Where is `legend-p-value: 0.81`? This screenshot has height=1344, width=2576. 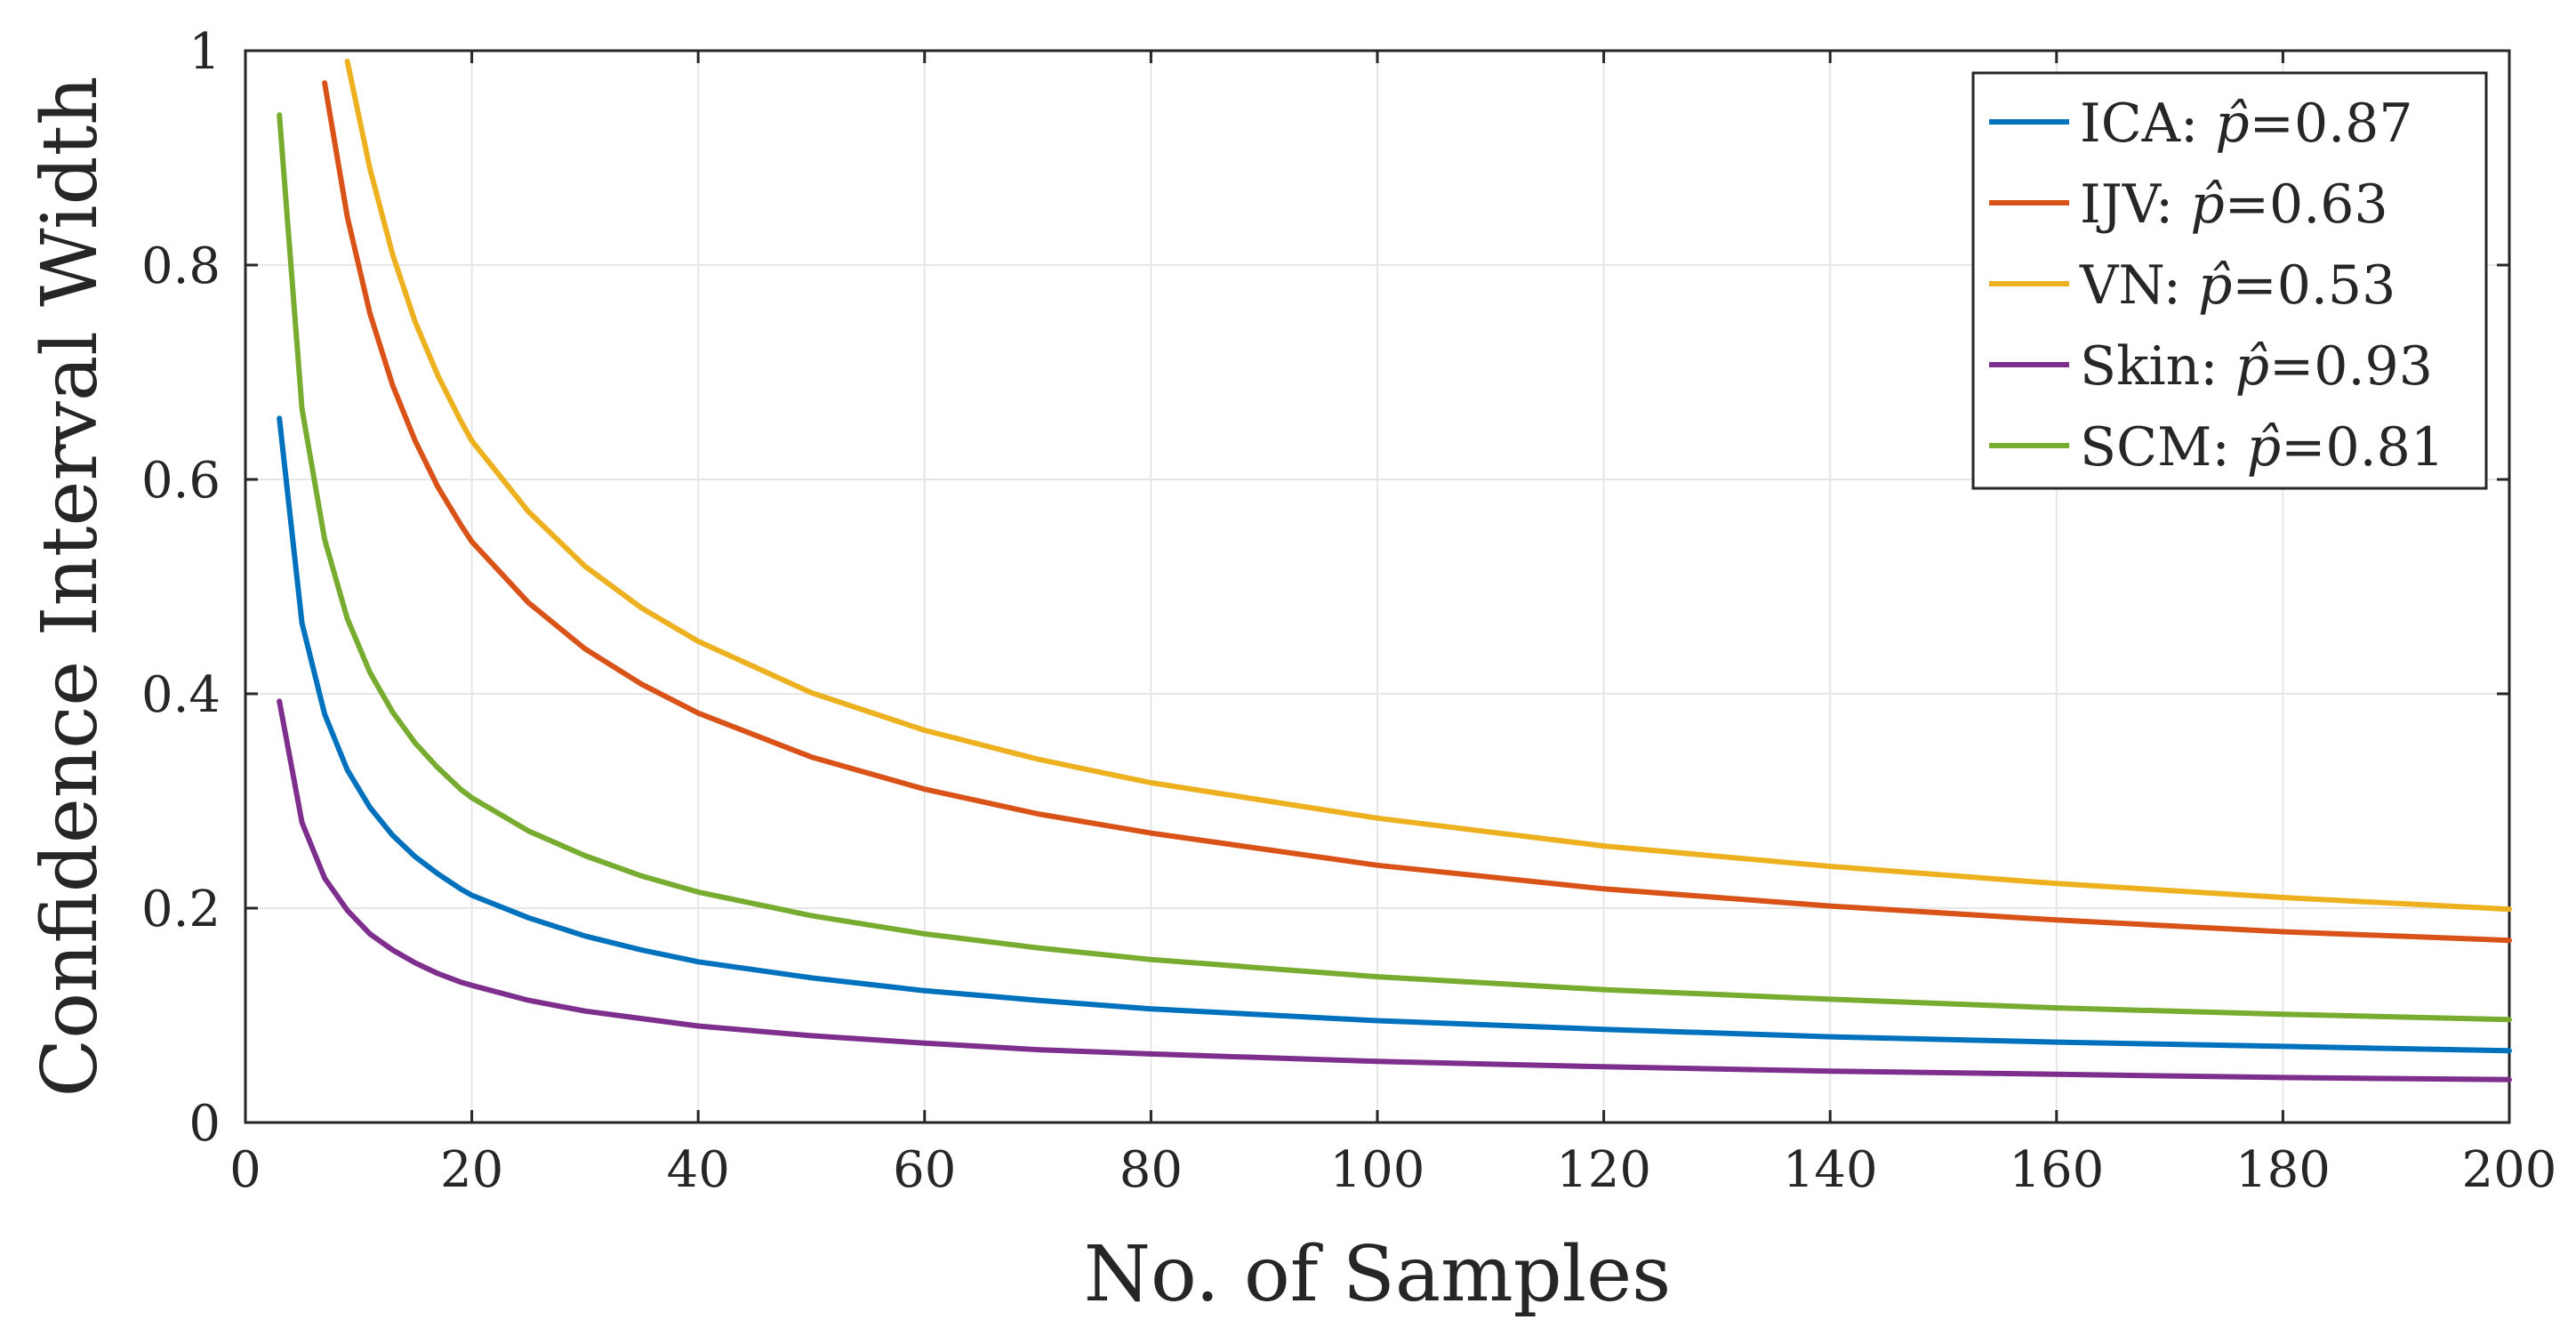
legend-p-value: 0.81 is located at coordinates (2384, 447).